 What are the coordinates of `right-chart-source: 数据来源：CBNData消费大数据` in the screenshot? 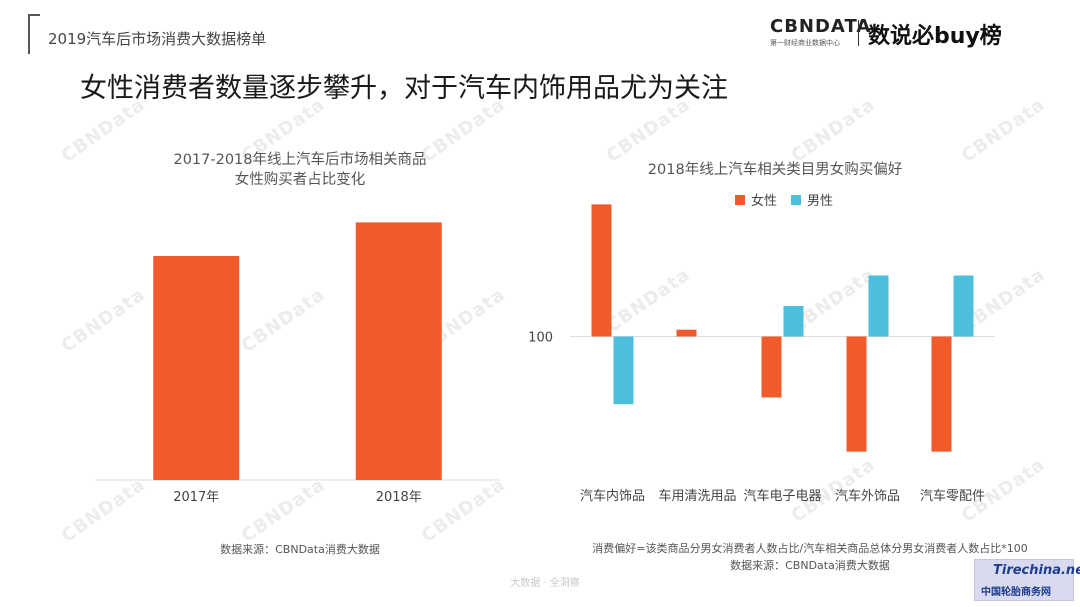 It's located at (810, 565).